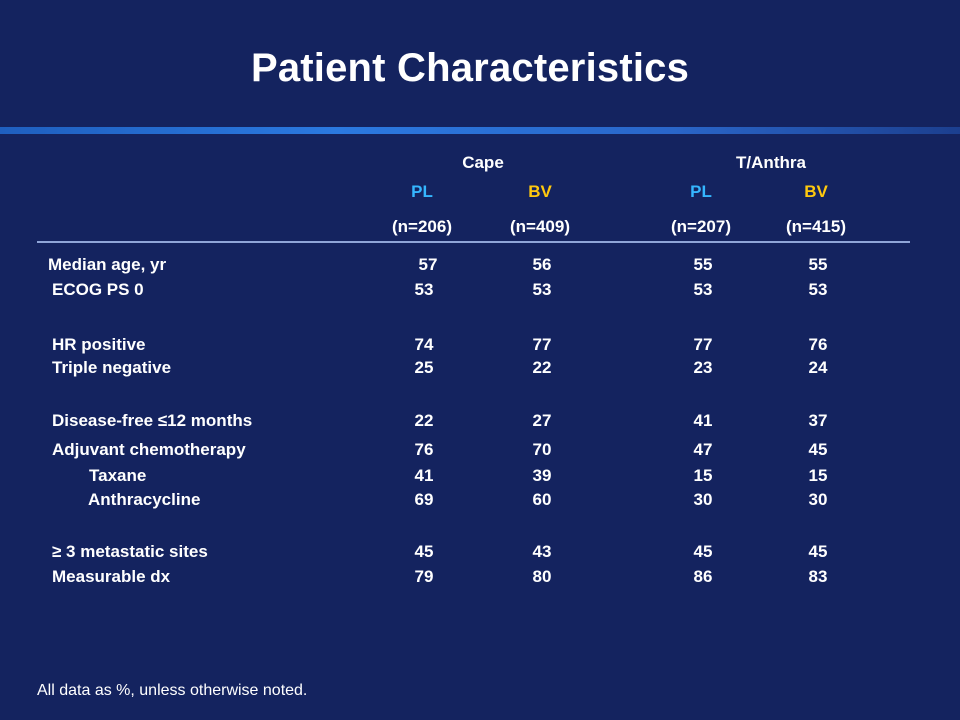 The width and height of the screenshot is (960, 720). What do you see at coordinates (542, 264) in the screenshot?
I see `cell-cape-bv: 56` at bounding box center [542, 264].